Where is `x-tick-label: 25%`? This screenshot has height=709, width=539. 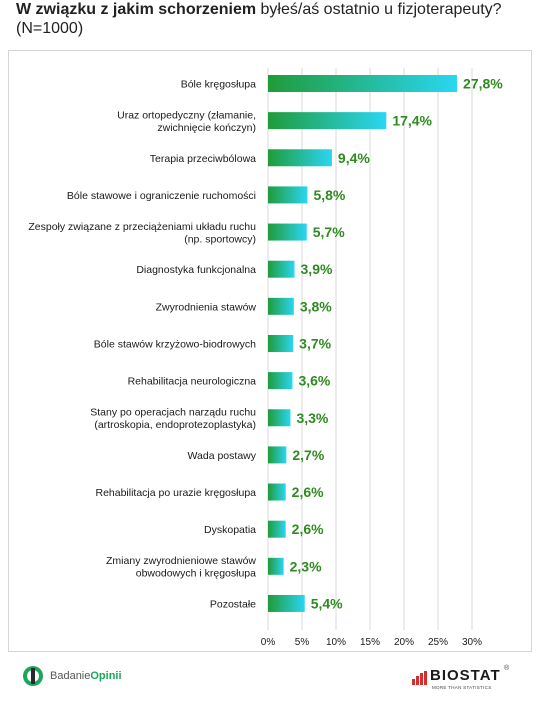 x-tick-label: 25% is located at coordinates (438, 642).